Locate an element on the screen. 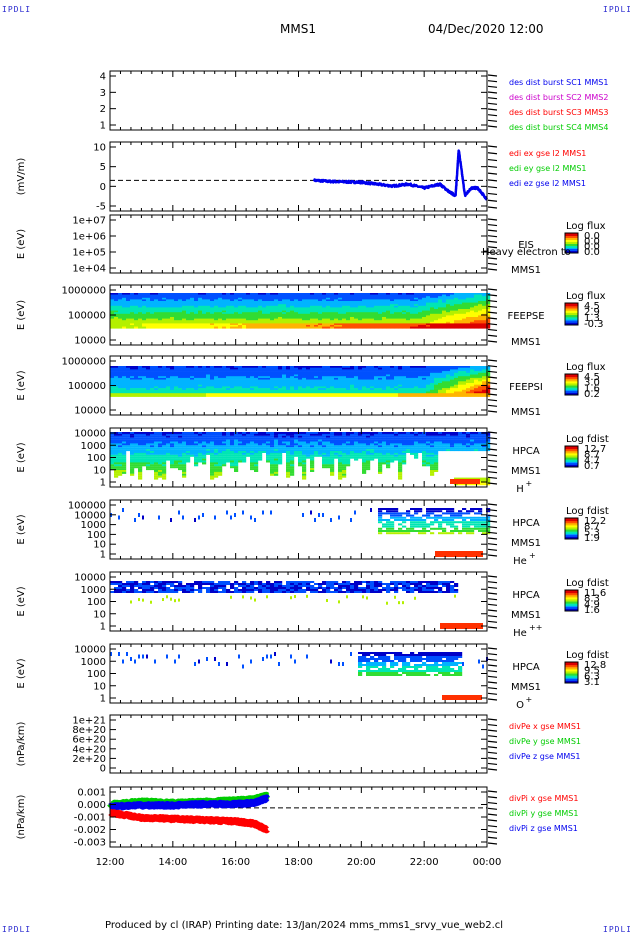 This screenshot has height=934, width=630. y-tick-label: 1000000 is located at coordinates (83, 362).